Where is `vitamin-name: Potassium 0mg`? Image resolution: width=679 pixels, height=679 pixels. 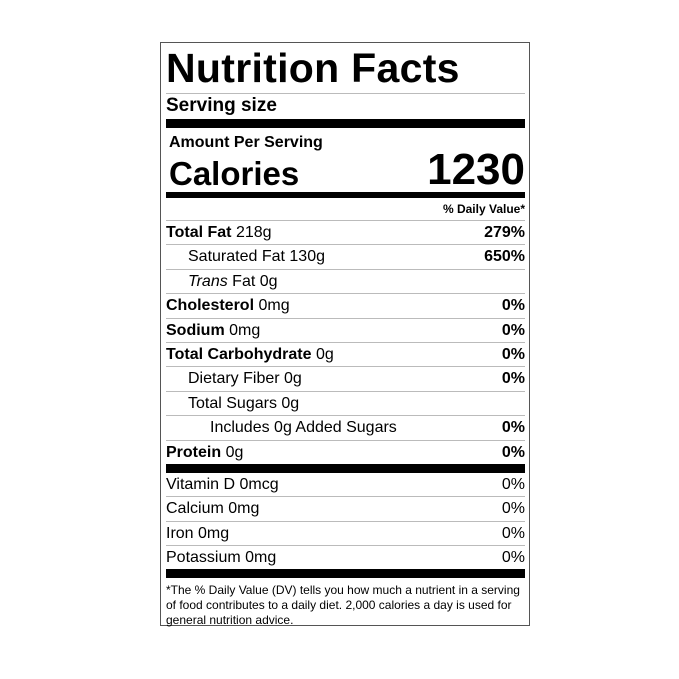 vitamin-name: Potassium 0mg is located at coordinates (221, 558).